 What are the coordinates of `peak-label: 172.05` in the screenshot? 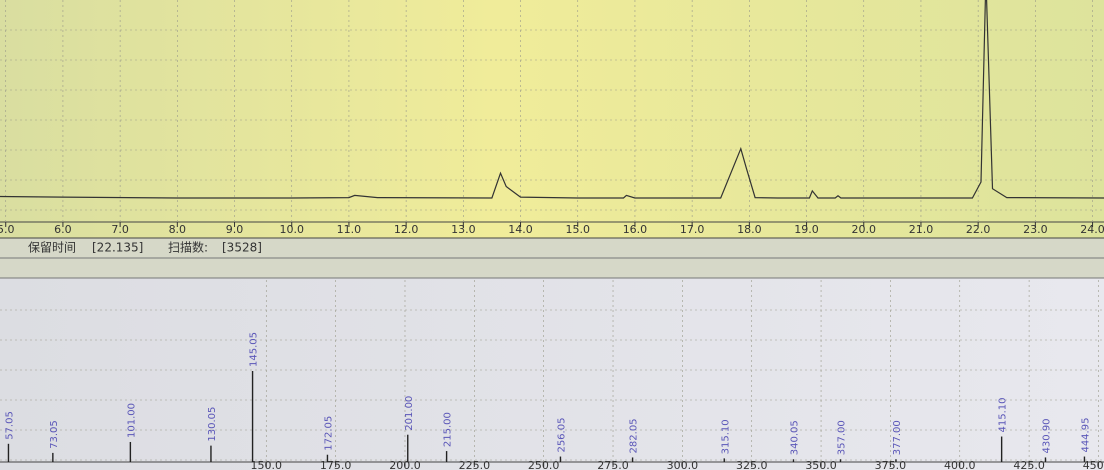 It's located at (328, 433).